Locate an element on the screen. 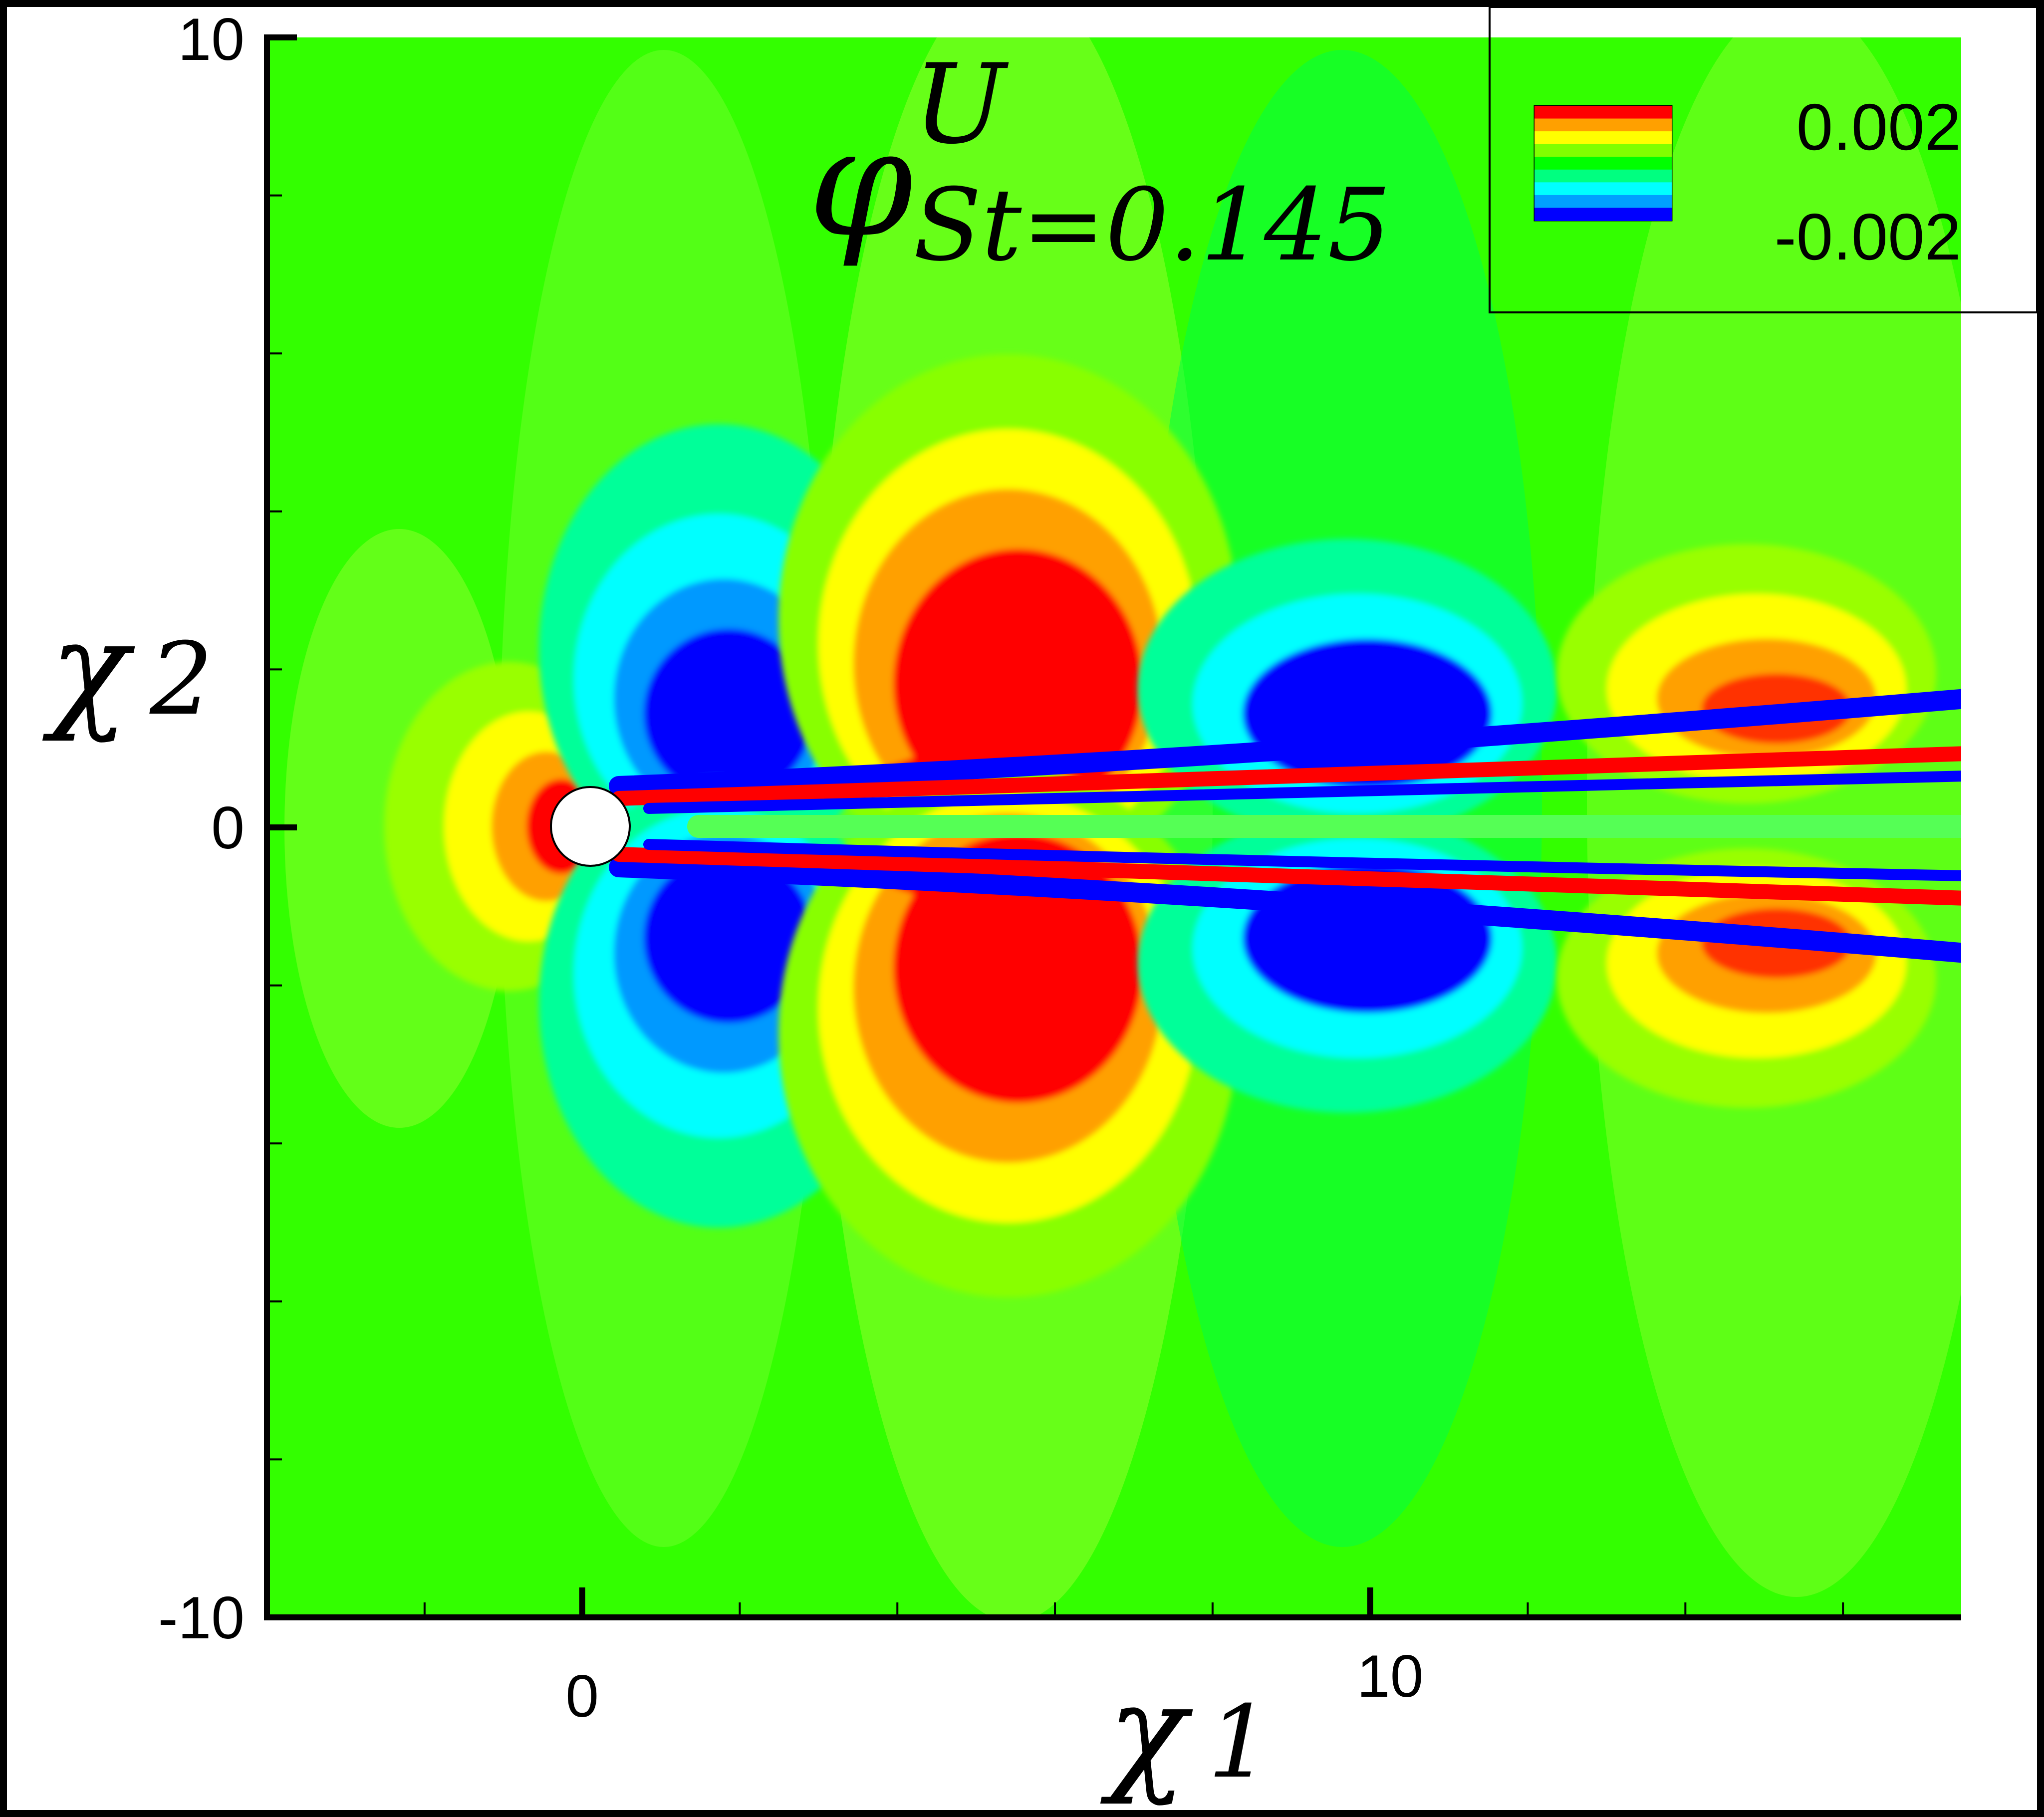  y-tick-label: 10 is located at coordinates (211, 39).